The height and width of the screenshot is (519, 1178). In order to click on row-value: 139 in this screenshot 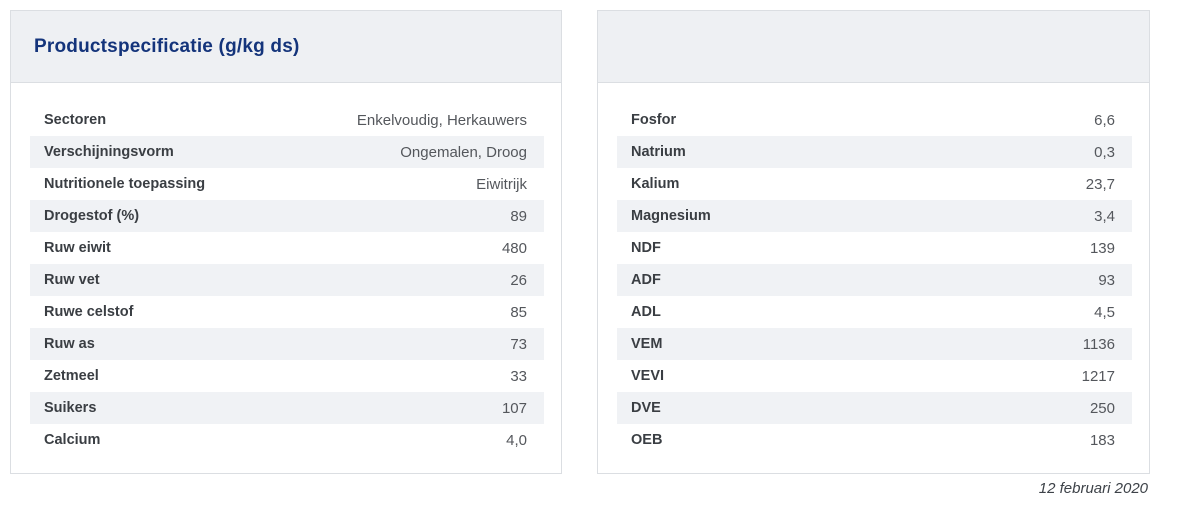, I will do `click(1102, 248)`.